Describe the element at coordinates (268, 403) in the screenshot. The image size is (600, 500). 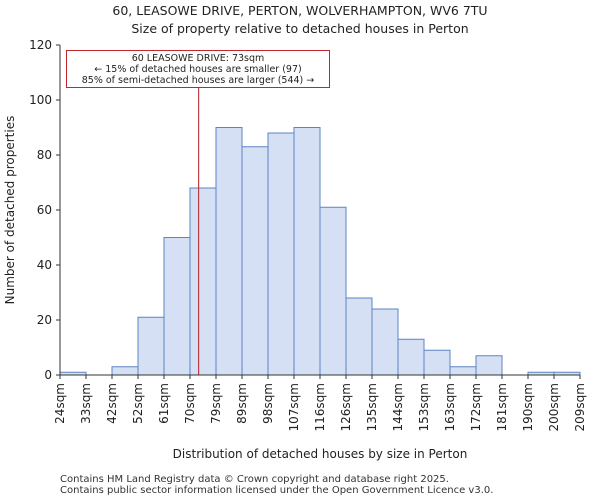
I see `x-tick-label: 98sqm` at that location.